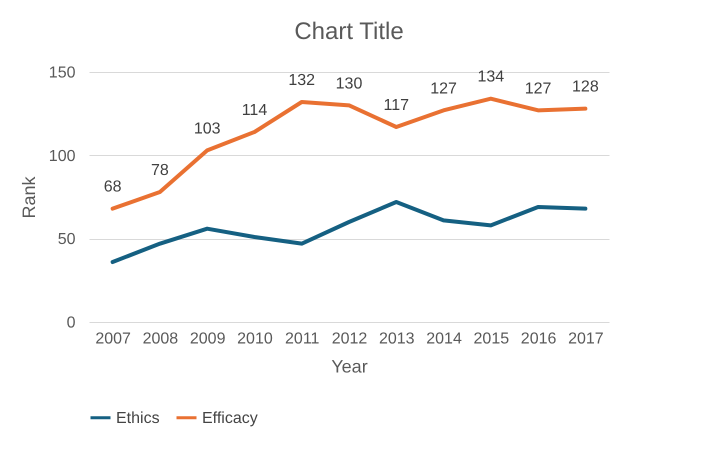  Describe the element at coordinates (490, 77) in the screenshot. I see `data-label: 134` at that location.